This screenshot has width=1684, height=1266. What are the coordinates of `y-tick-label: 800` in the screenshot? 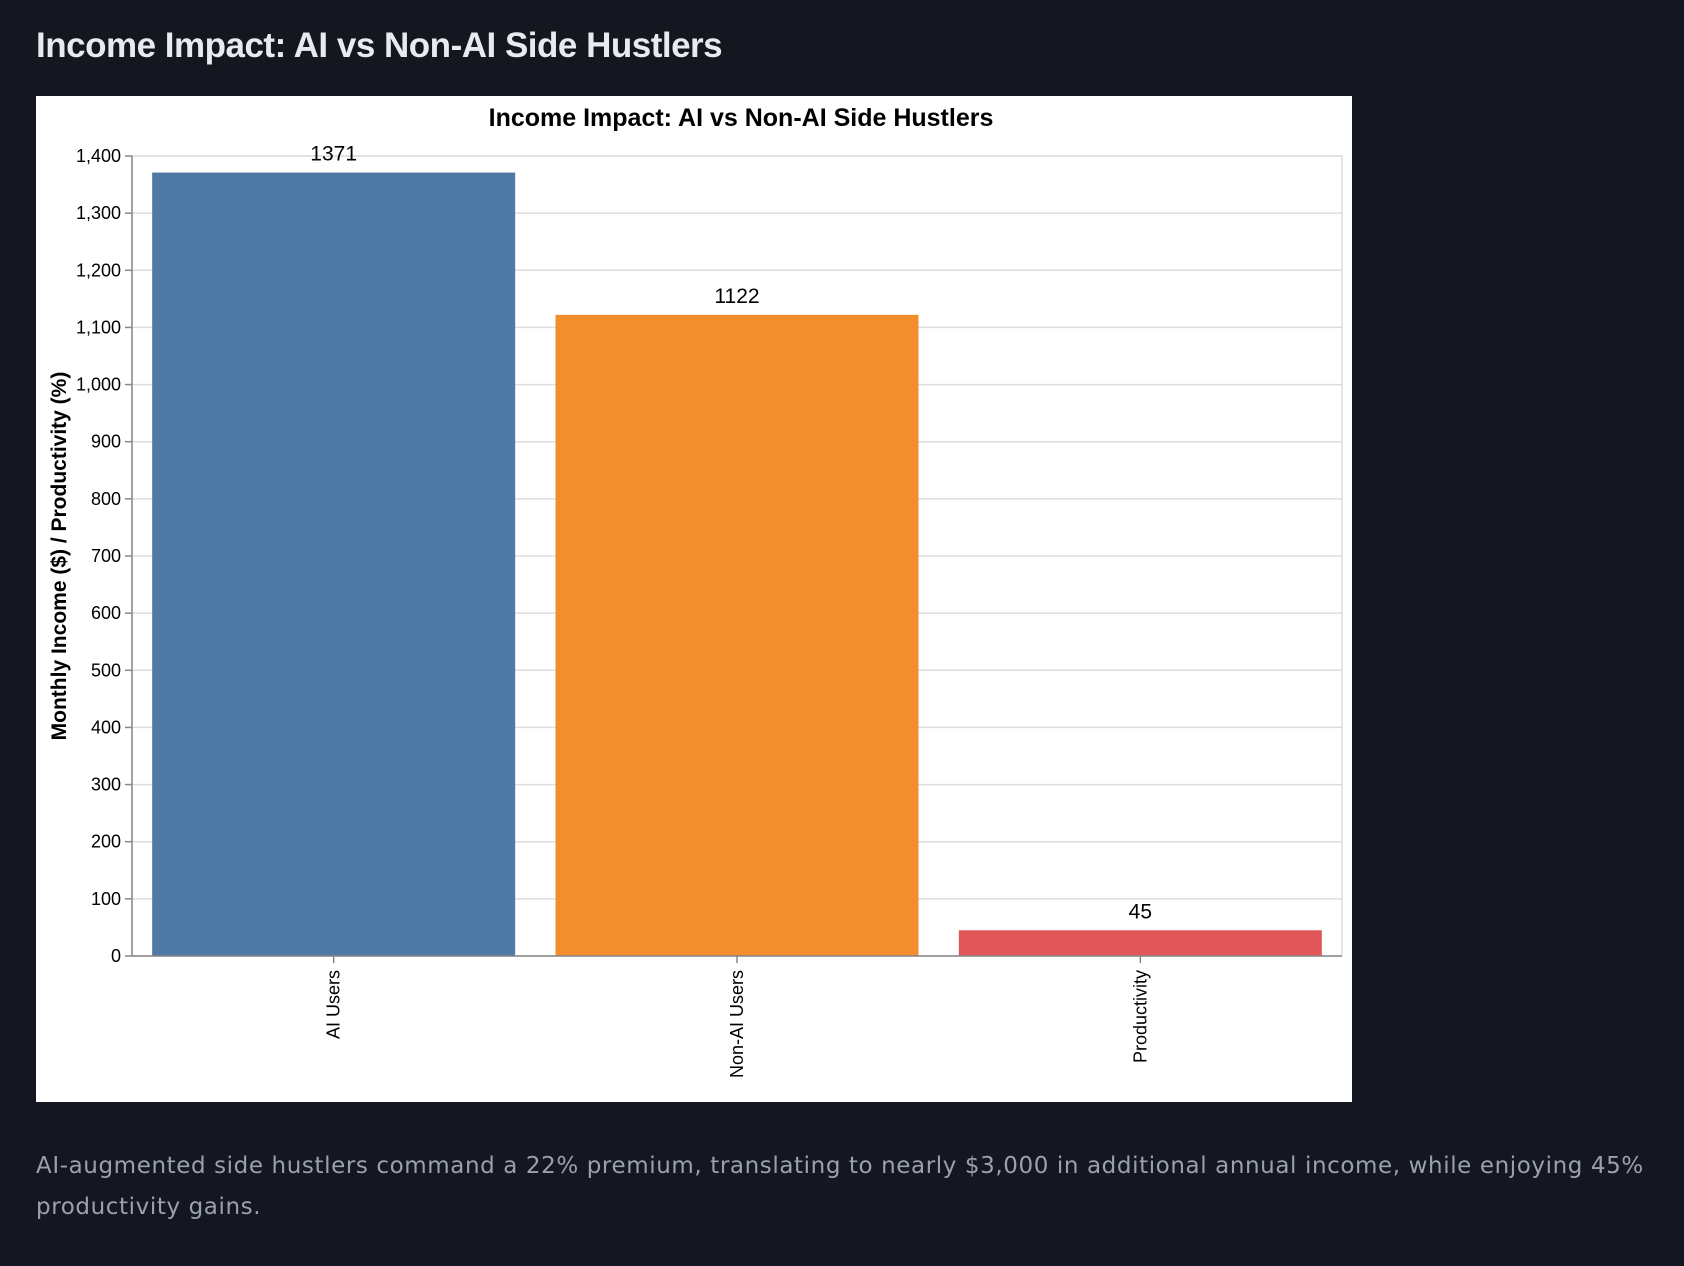 It's located at (106, 499).